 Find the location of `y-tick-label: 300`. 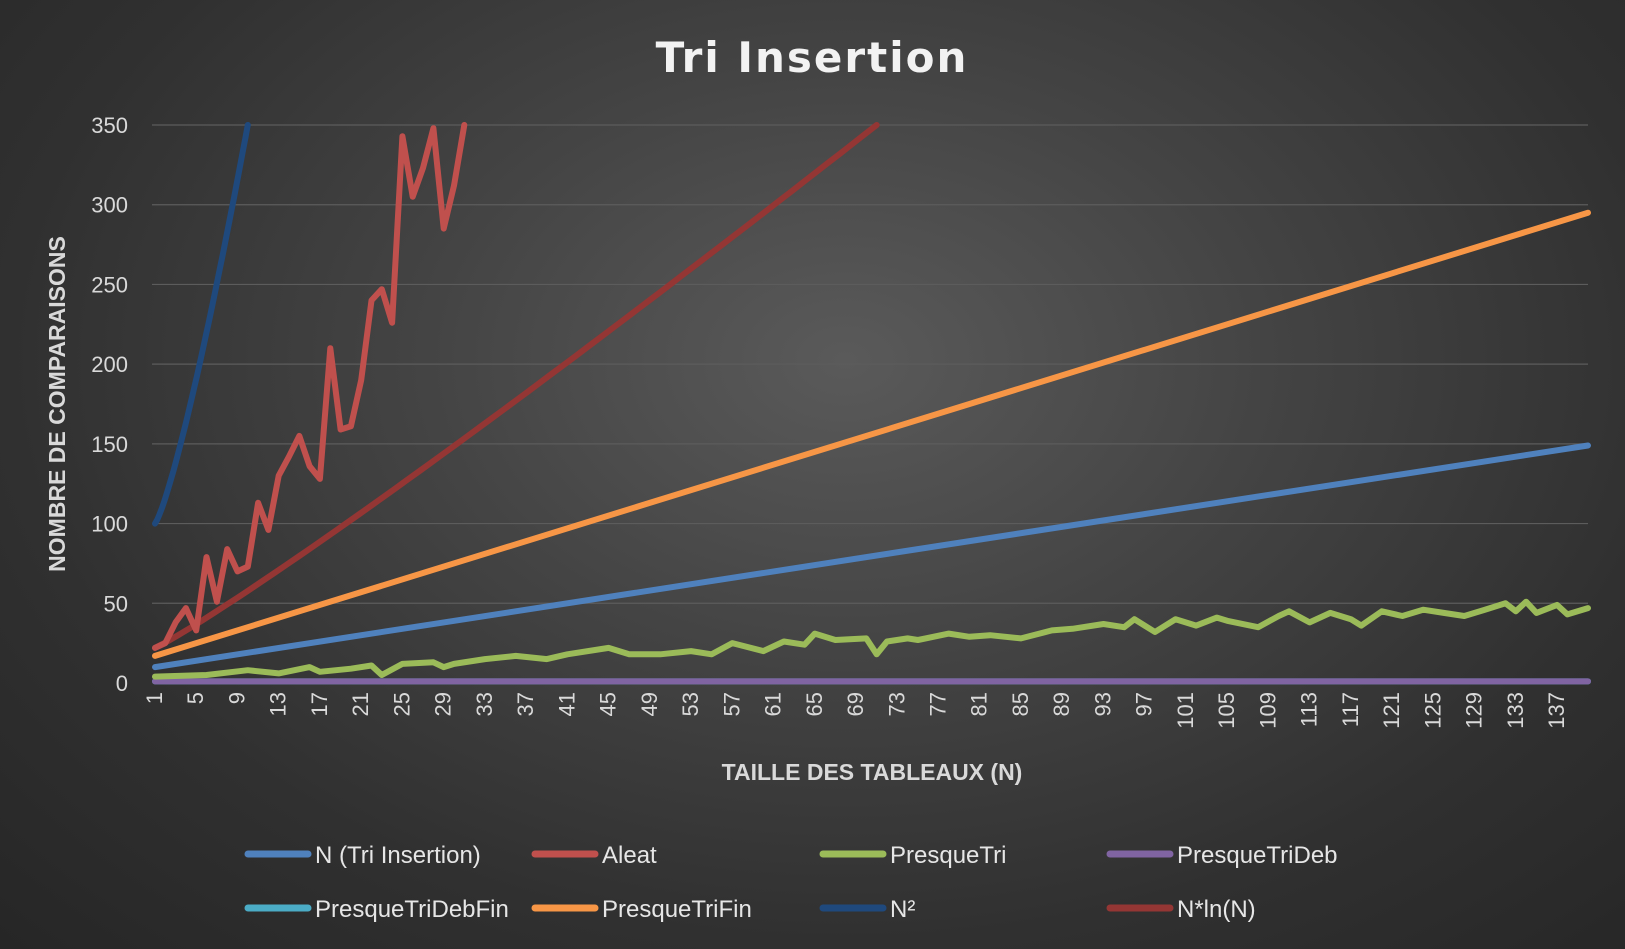

y-tick-label: 300 is located at coordinates (109, 205).